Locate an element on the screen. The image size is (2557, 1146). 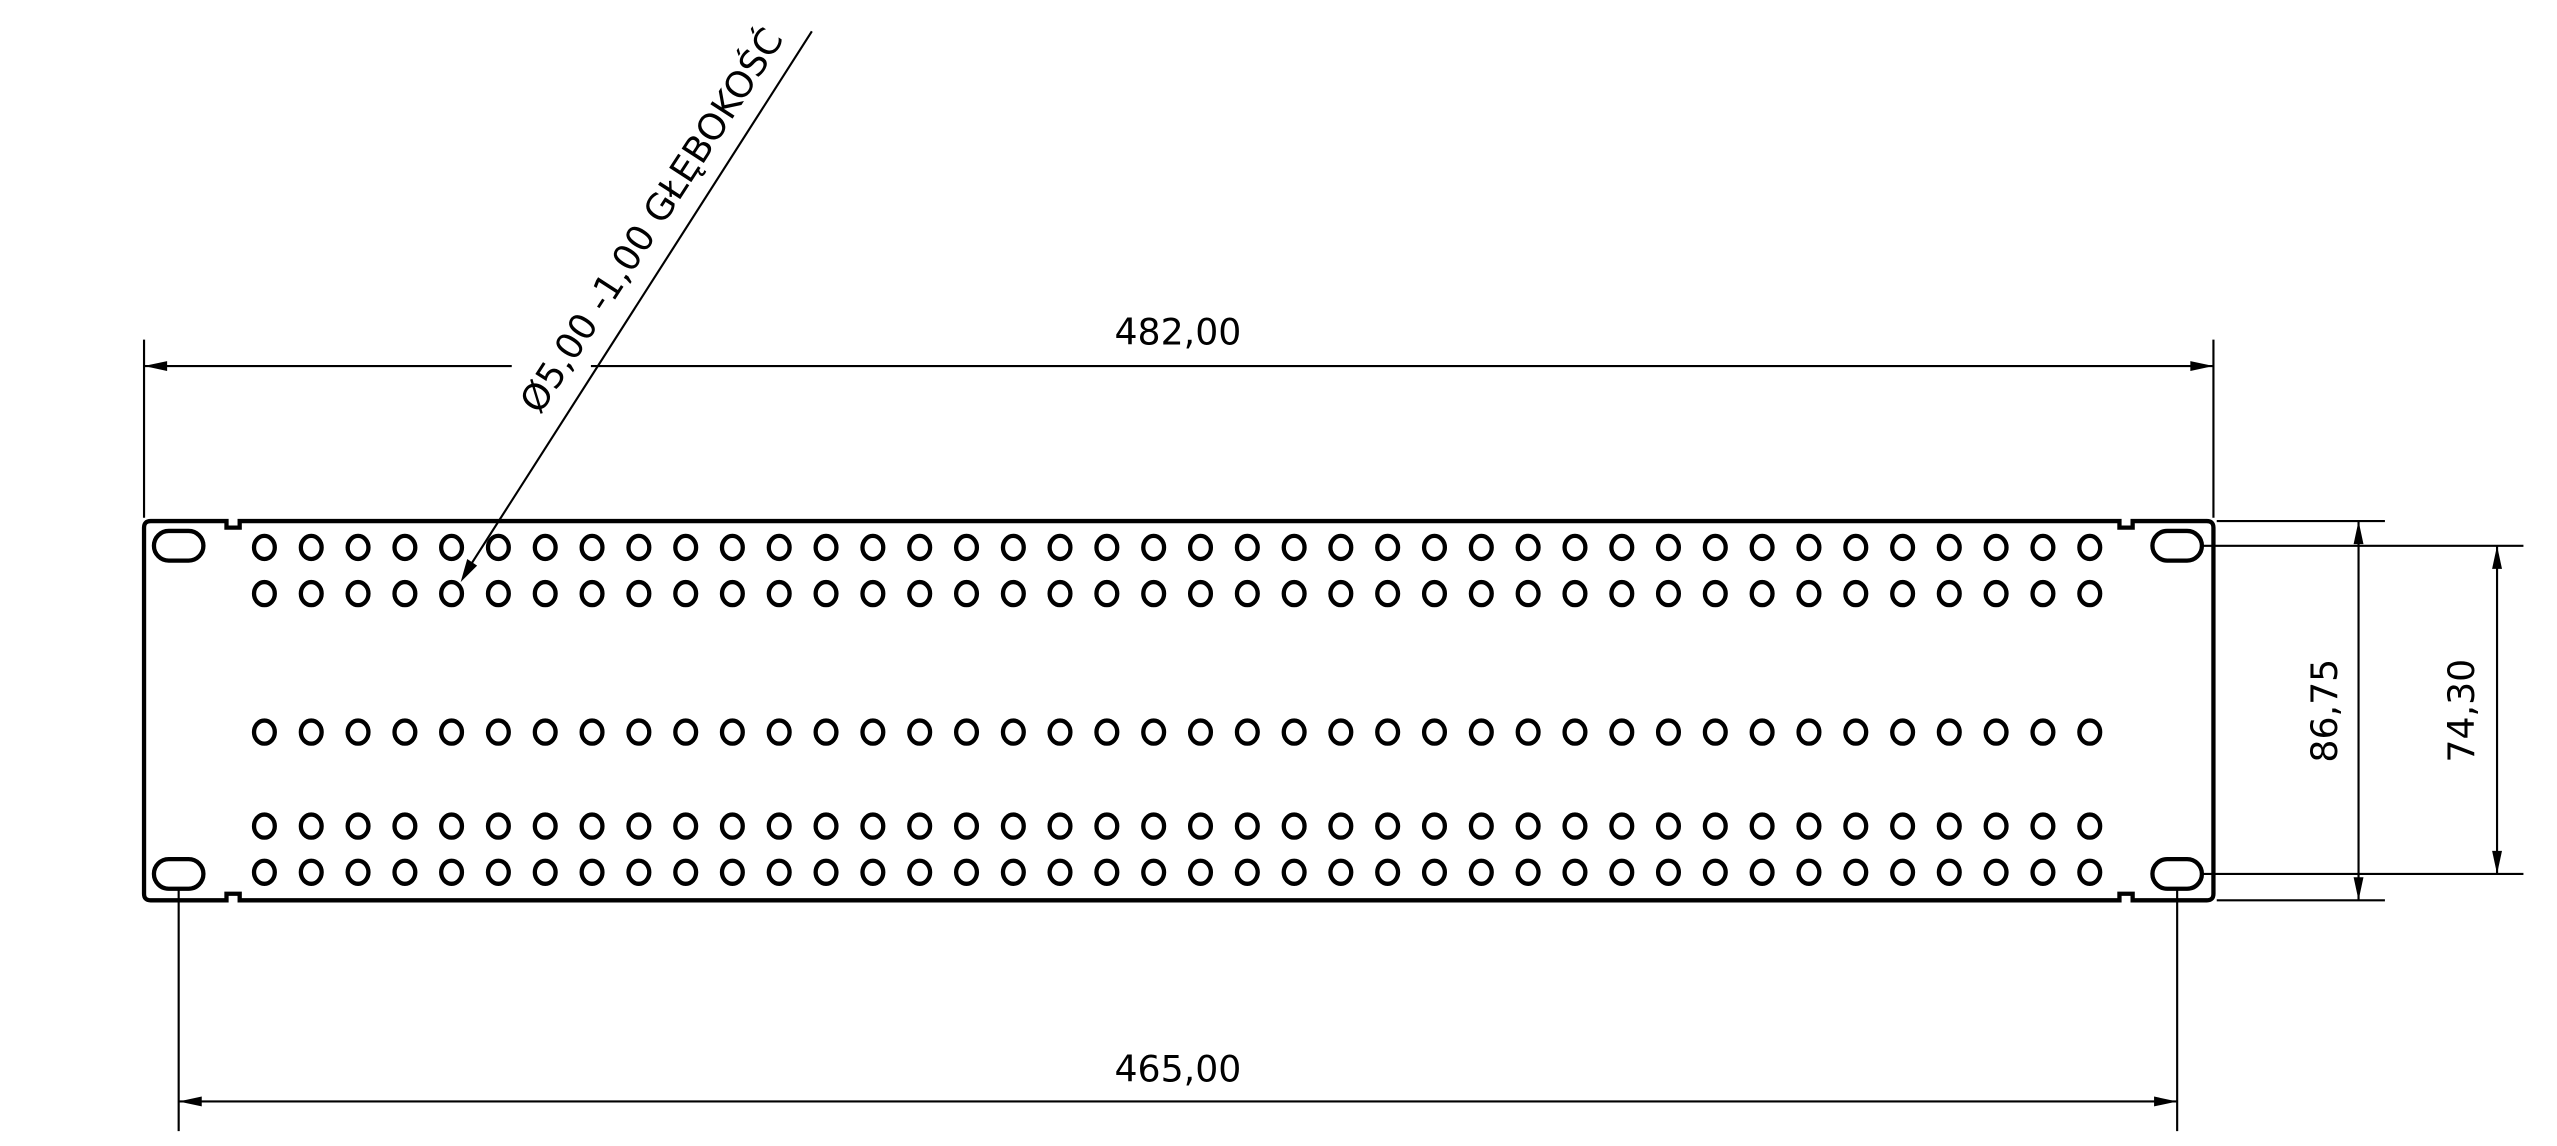
dimension-label-overall-width: 482,00 is located at coordinates (1177, 332).